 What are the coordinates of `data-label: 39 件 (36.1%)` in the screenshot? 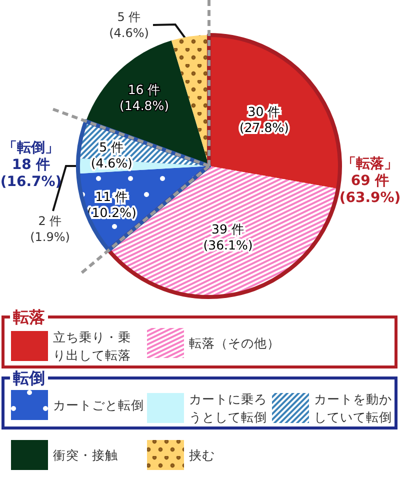 It's located at (228, 236).